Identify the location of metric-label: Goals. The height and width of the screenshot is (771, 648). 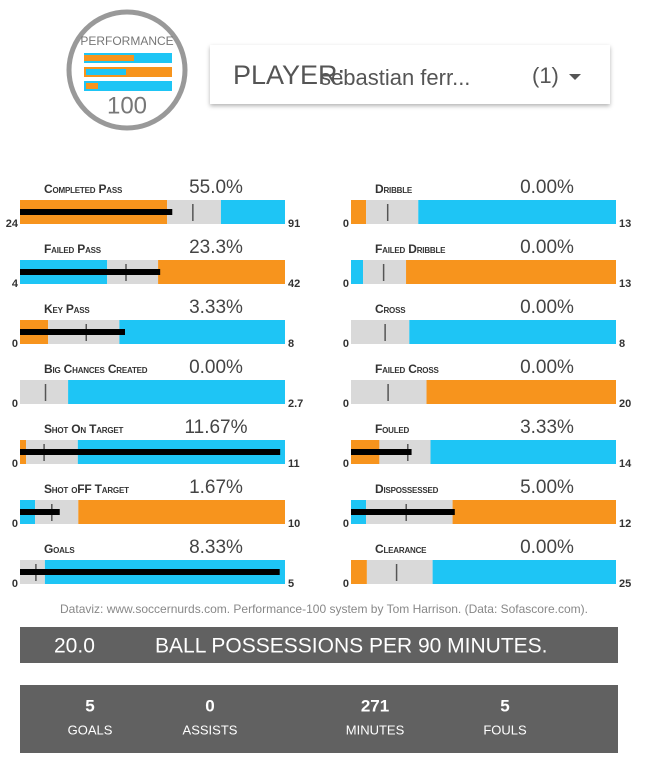
(59, 549).